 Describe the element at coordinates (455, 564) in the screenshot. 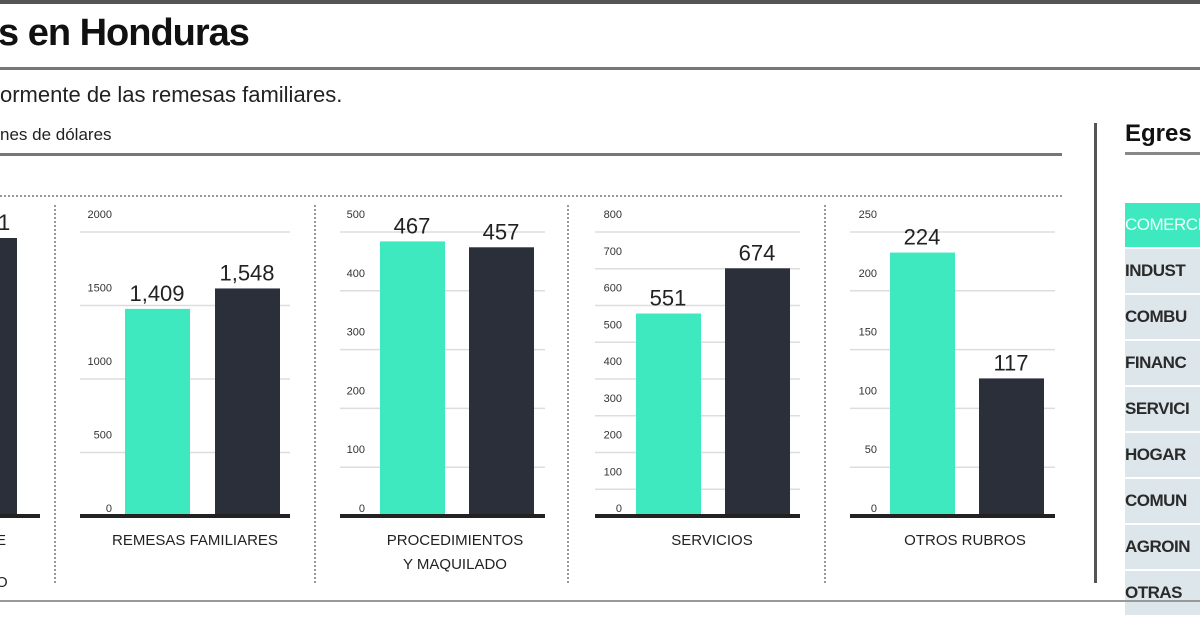

I see `category-label: Y MAQUILADO` at that location.